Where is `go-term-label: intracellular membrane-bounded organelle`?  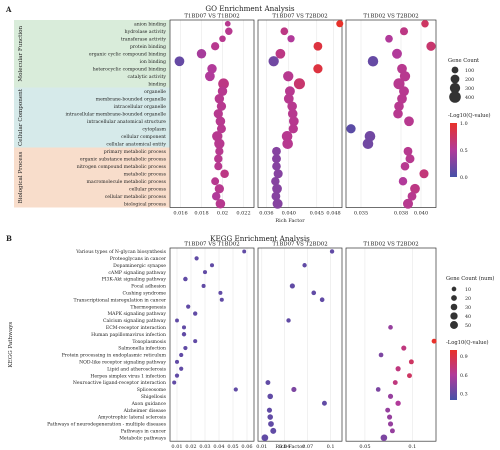 go-term-label: intracellular membrane-bounded organelle is located at coordinates (116, 114).